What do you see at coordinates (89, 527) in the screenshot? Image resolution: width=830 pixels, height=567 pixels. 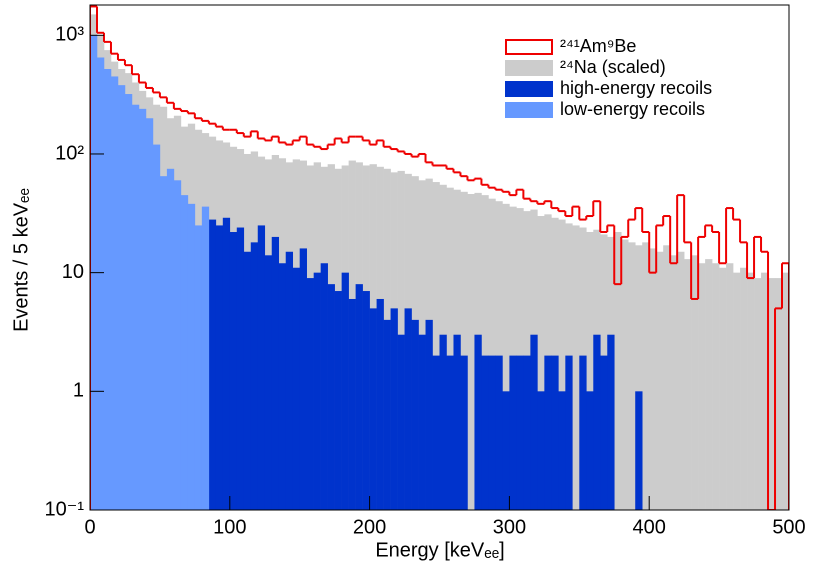 I see `x-tick-label: 0` at bounding box center [89, 527].